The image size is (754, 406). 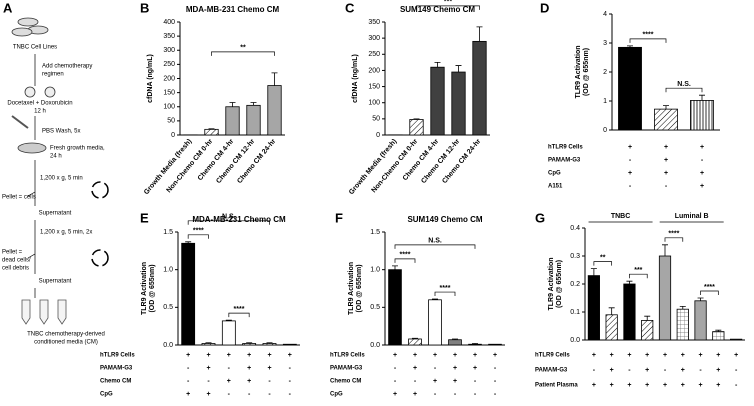 I want to click on panel-letter: C, so click(x=350, y=7).